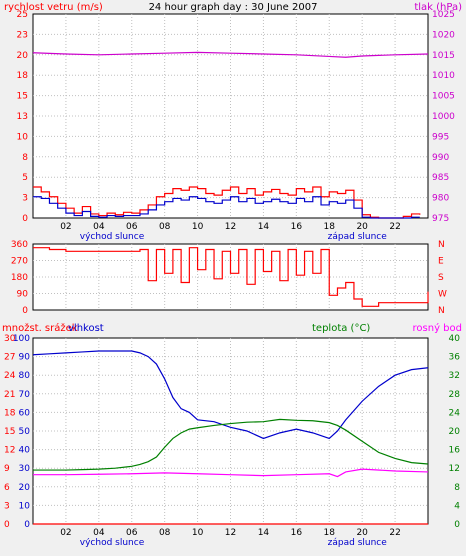  Describe the element at coordinates (442, 295) in the screenshot. I see `compass-tick-label: W` at that location.